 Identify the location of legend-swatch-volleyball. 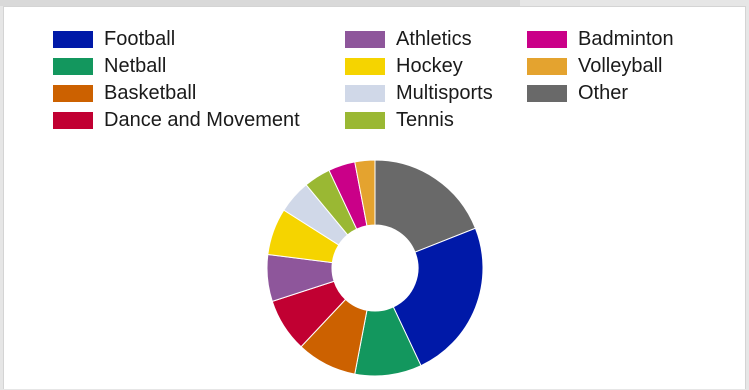
(547, 66).